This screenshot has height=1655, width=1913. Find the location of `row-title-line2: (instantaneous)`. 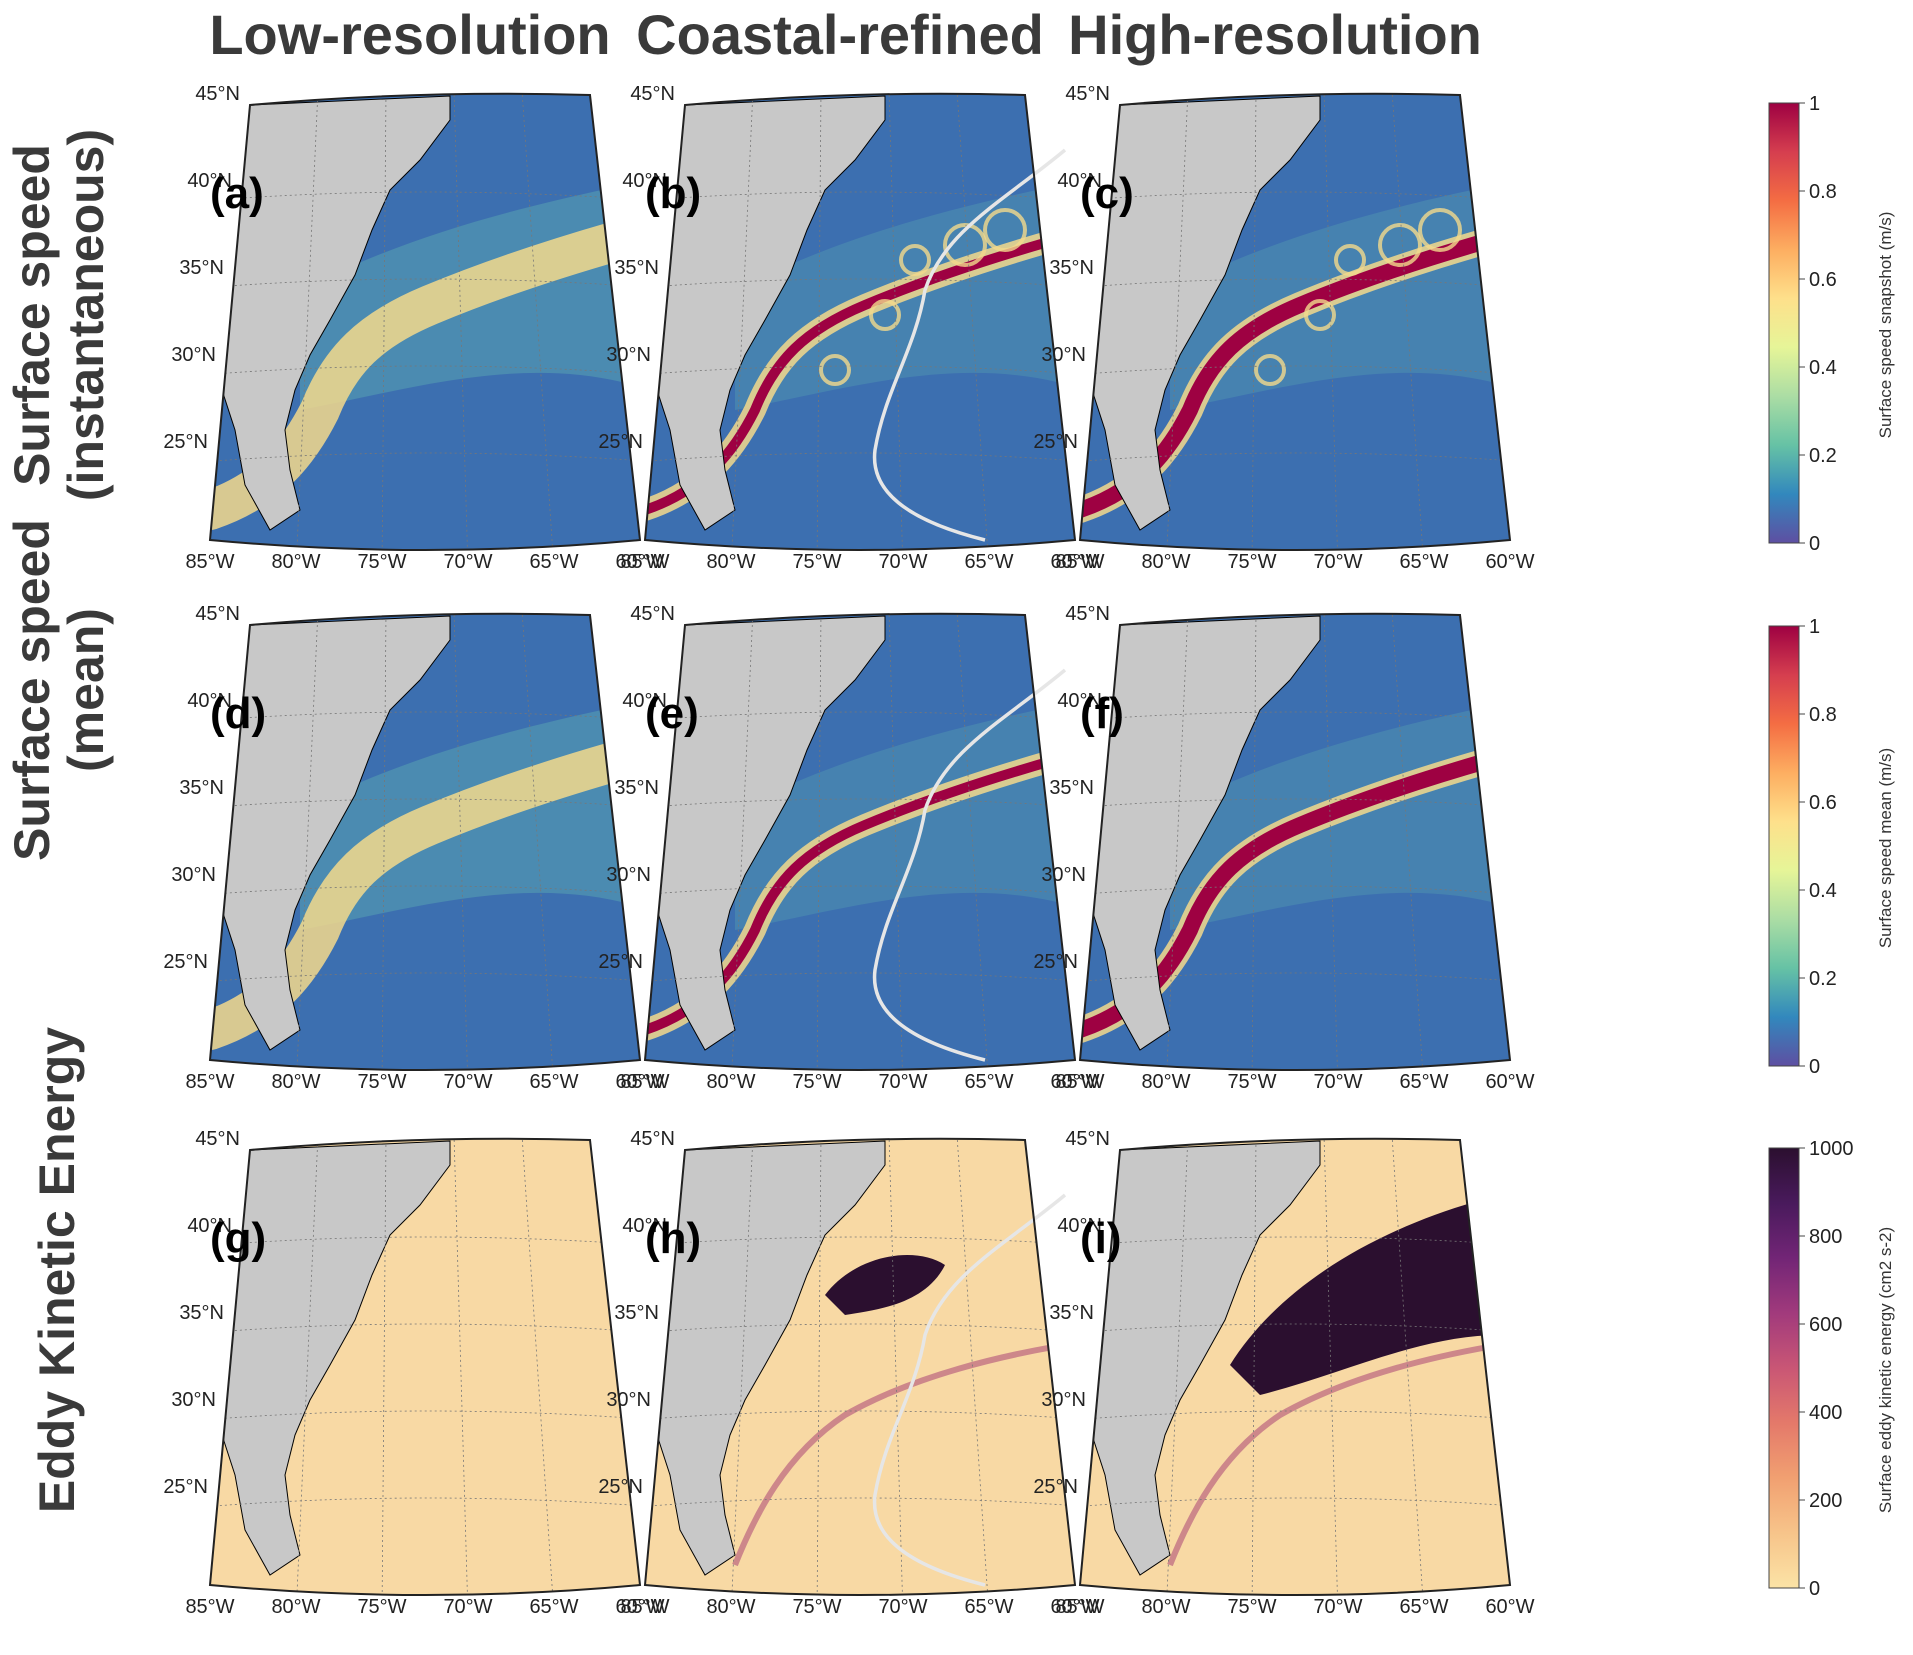

row-title-line2: (instantaneous) is located at coordinates (86, 315).